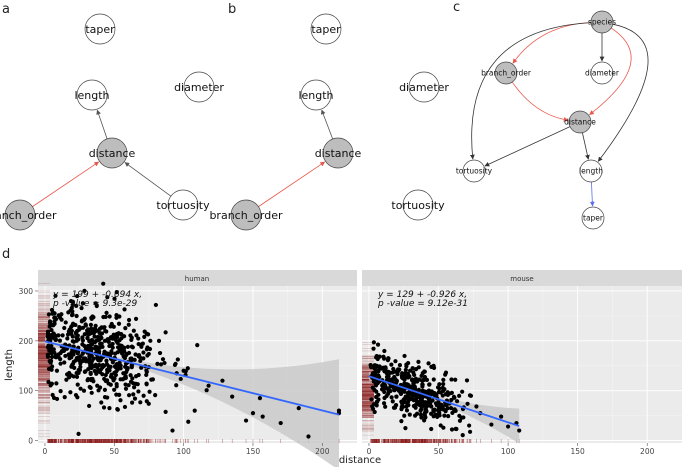  What do you see at coordinates (26, 391) in the screenshot?
I see `y-tick-label: 100` at bounding box center [26, 391].